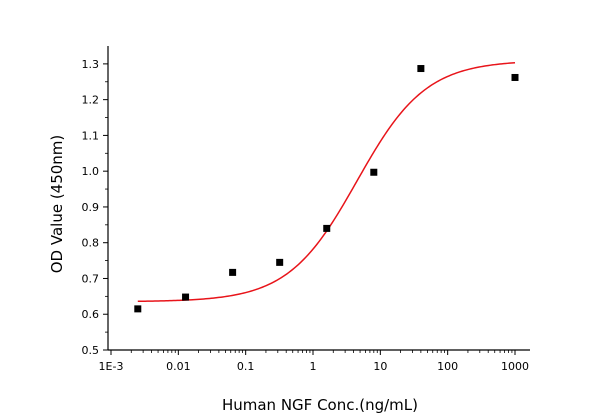  Describe the element at coordinates (91, 314) in the screenshot. I see `y-tick-label: 0.6` at that location.